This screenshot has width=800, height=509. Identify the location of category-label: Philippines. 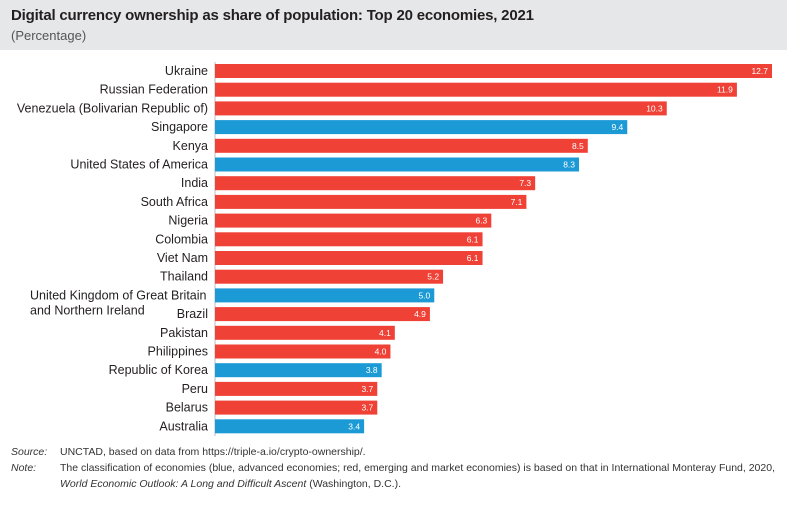
(178, 352).